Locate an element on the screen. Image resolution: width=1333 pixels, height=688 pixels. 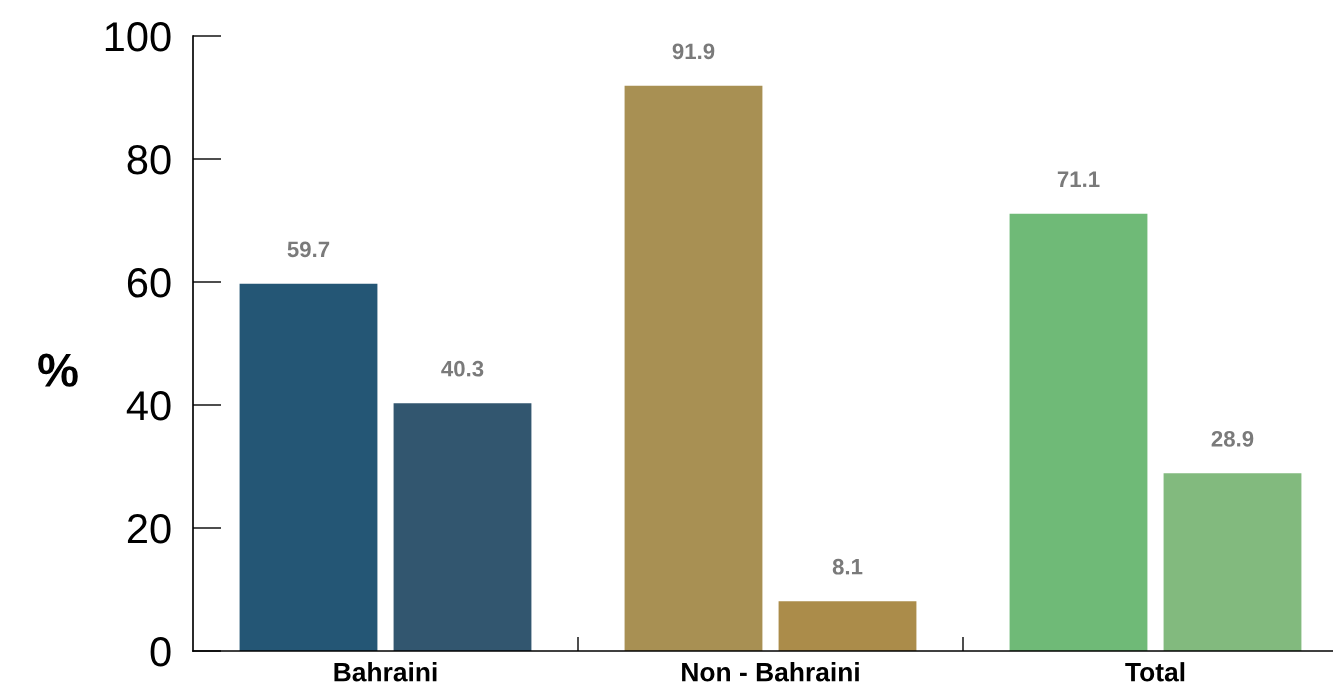
y-tick-label: 100 is located at coordinates (138, 37).